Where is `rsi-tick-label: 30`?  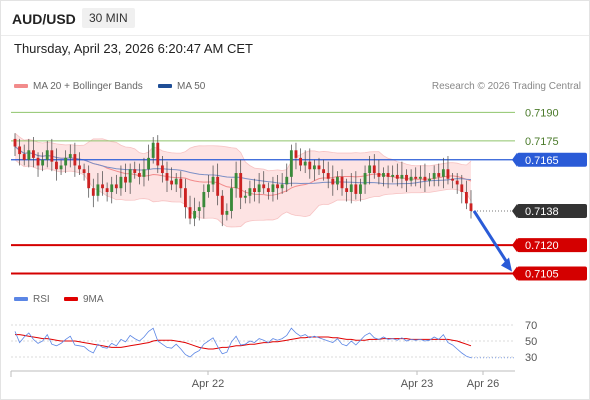 rsi-tick-label: 30 is located at coordinates (531, 358).